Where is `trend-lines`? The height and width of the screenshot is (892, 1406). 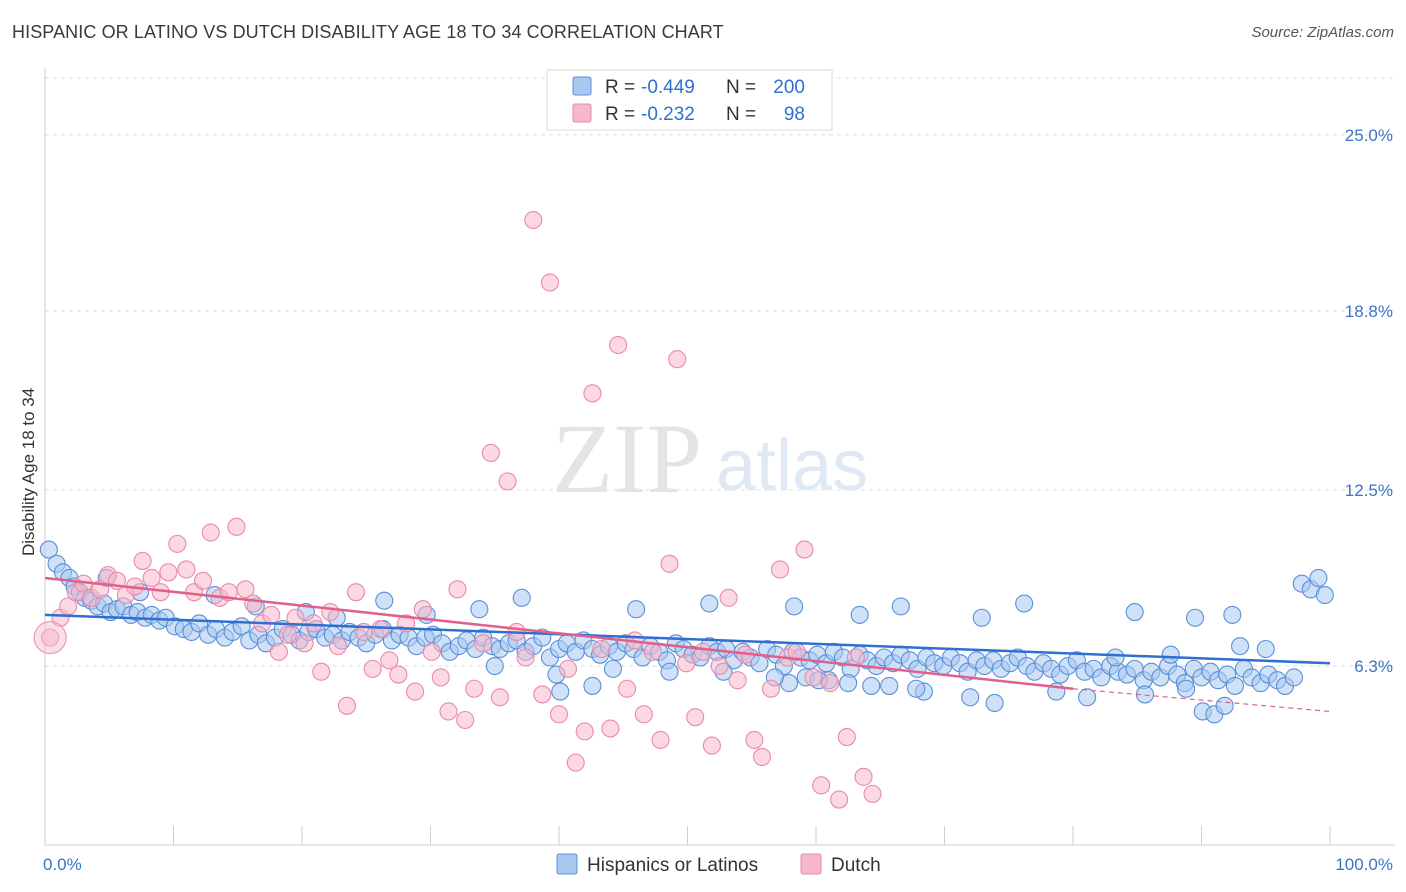
trend-lines is located at coordinates (687, 644).